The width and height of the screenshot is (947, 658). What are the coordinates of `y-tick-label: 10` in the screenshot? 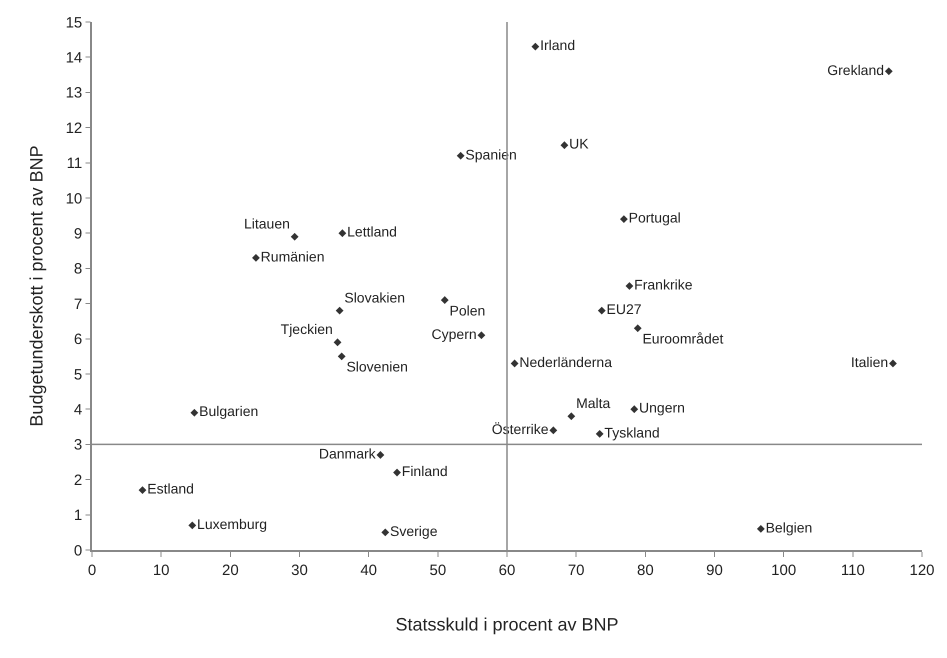 It's located at (74, 199).